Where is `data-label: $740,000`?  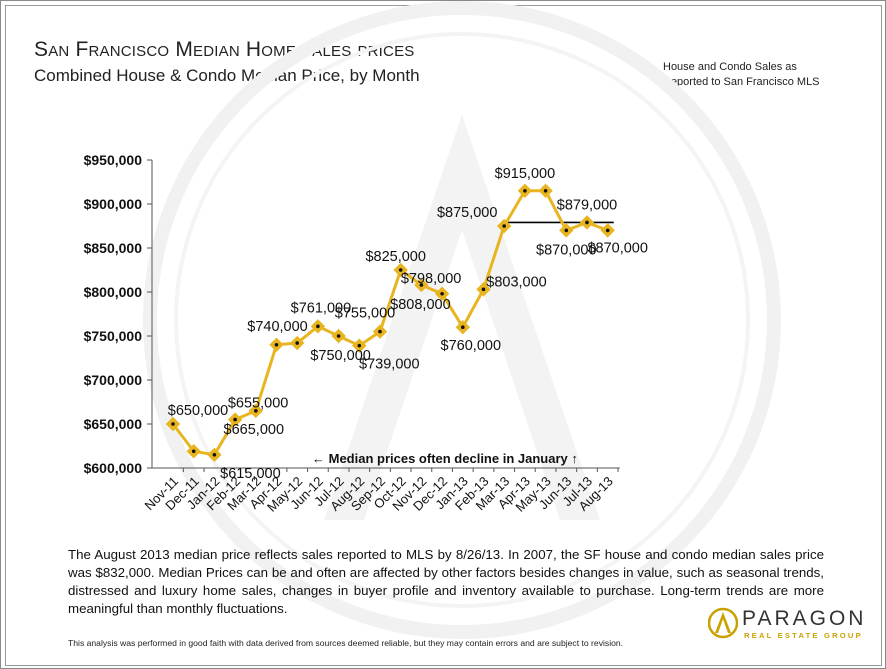 data-label: $740,000 is located at coordinates (277, 327).